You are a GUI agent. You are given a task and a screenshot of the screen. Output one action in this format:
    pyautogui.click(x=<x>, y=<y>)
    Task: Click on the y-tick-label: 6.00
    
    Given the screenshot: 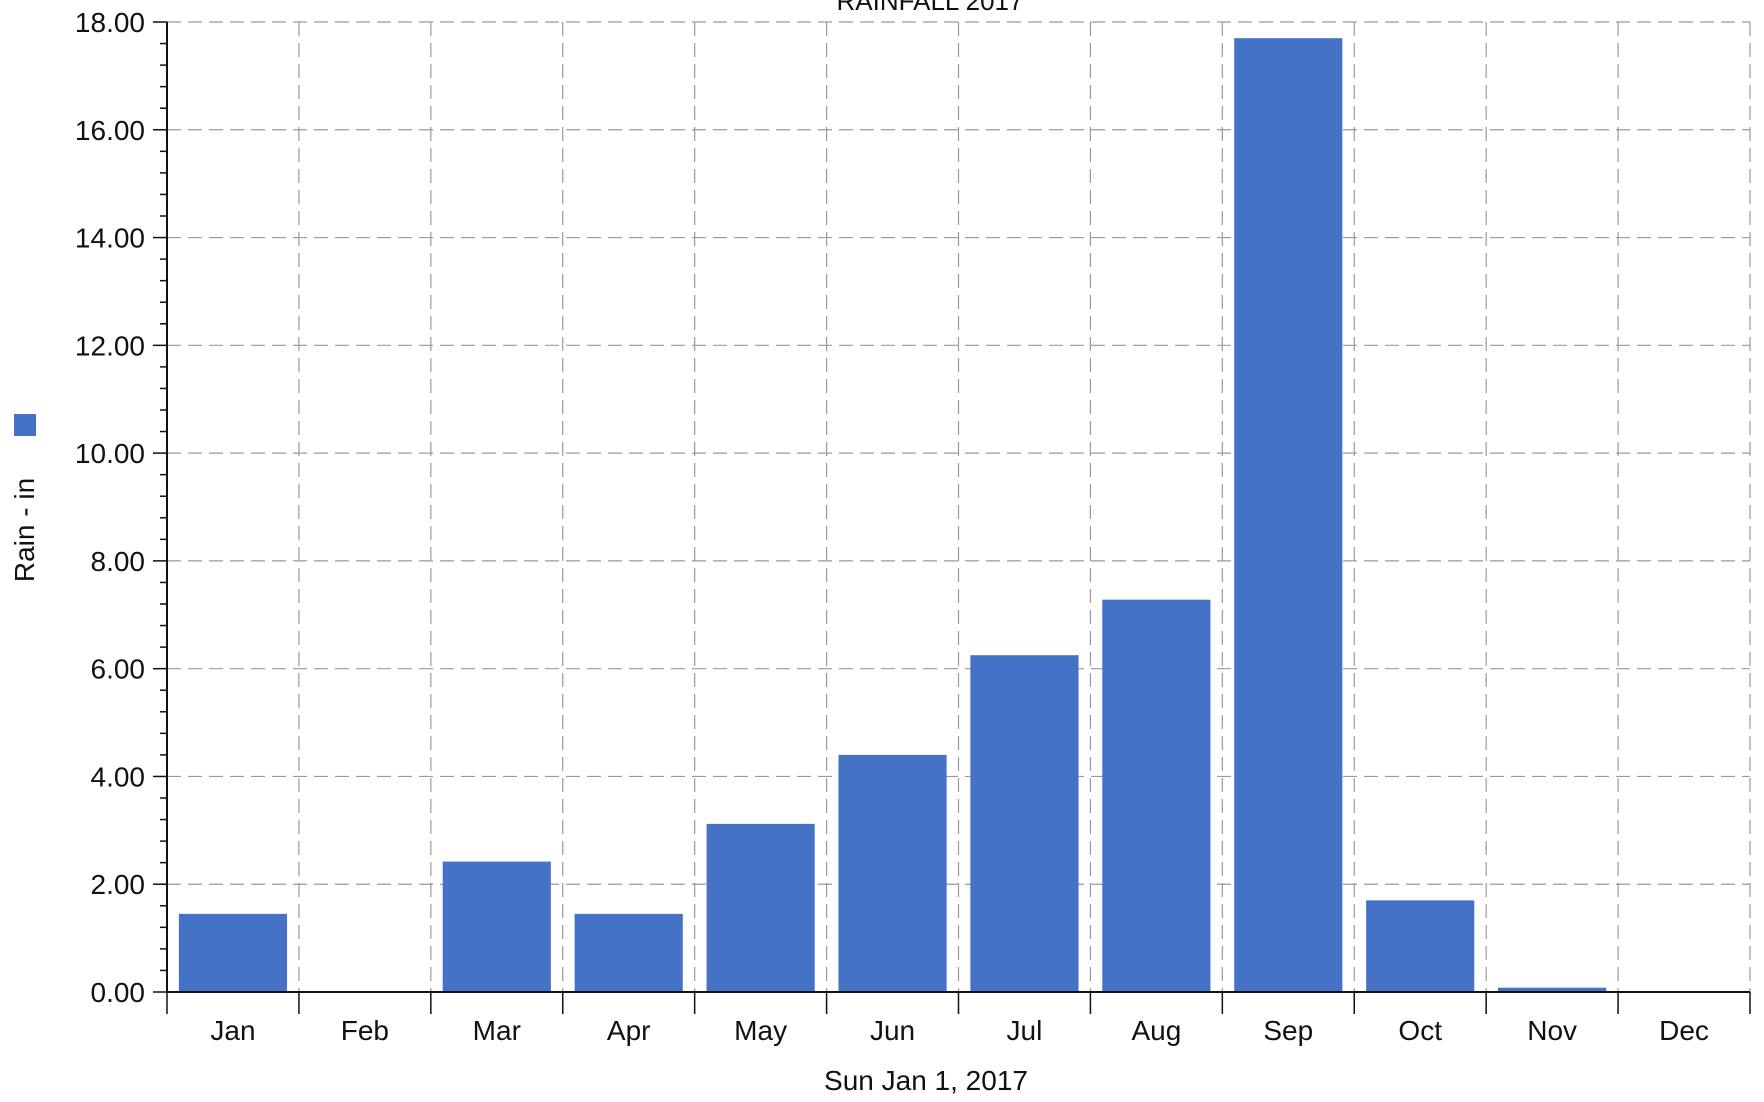 What is the action you would take?
    pyautogui.click(x=118, y=669)
    